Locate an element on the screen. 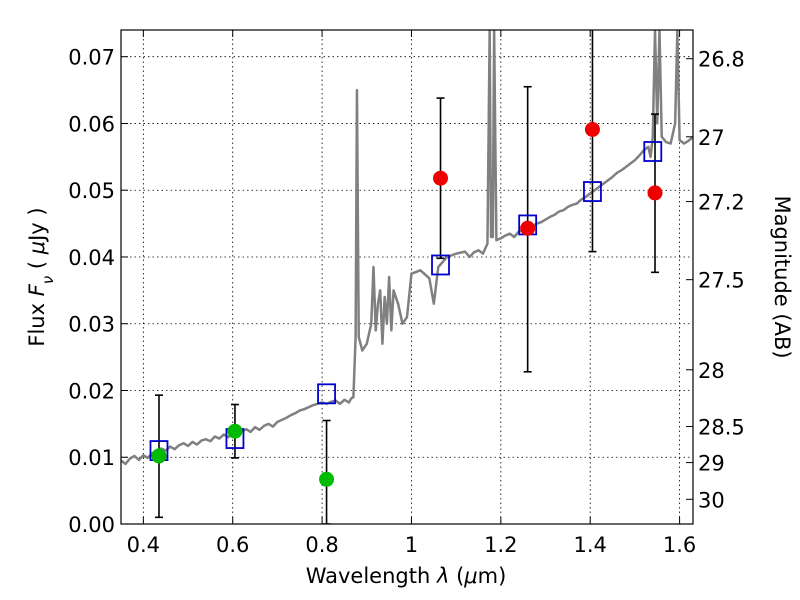 This screenshot has height=600, width=800. x-tick-label: 1.6 is located at coordinates (679, 545).